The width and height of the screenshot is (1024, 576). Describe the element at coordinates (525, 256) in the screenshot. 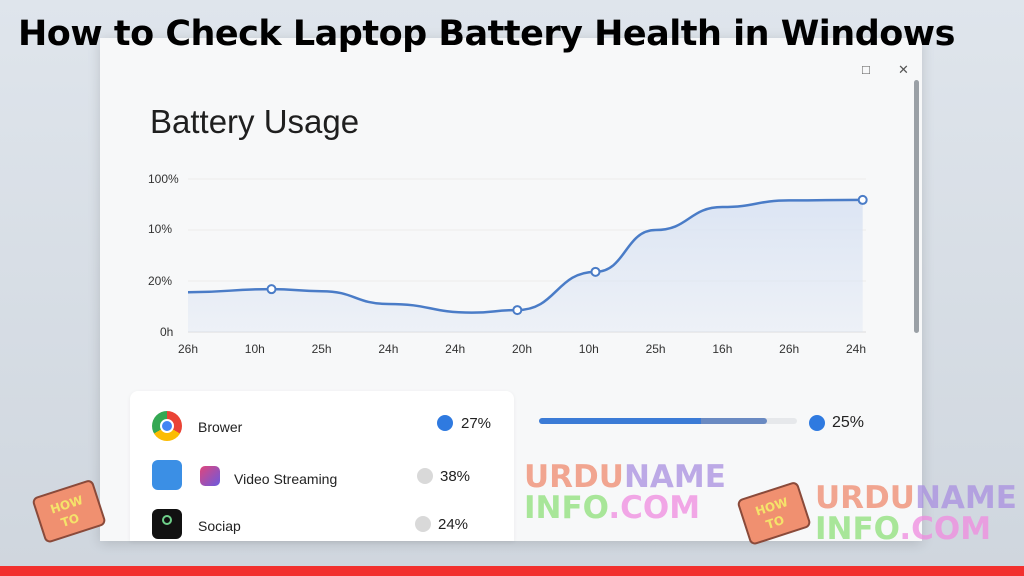

I see `chart-line` at that location.